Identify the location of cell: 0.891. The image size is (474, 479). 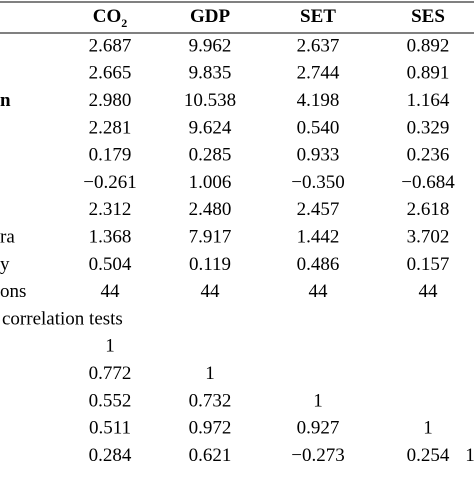
(428, 73).